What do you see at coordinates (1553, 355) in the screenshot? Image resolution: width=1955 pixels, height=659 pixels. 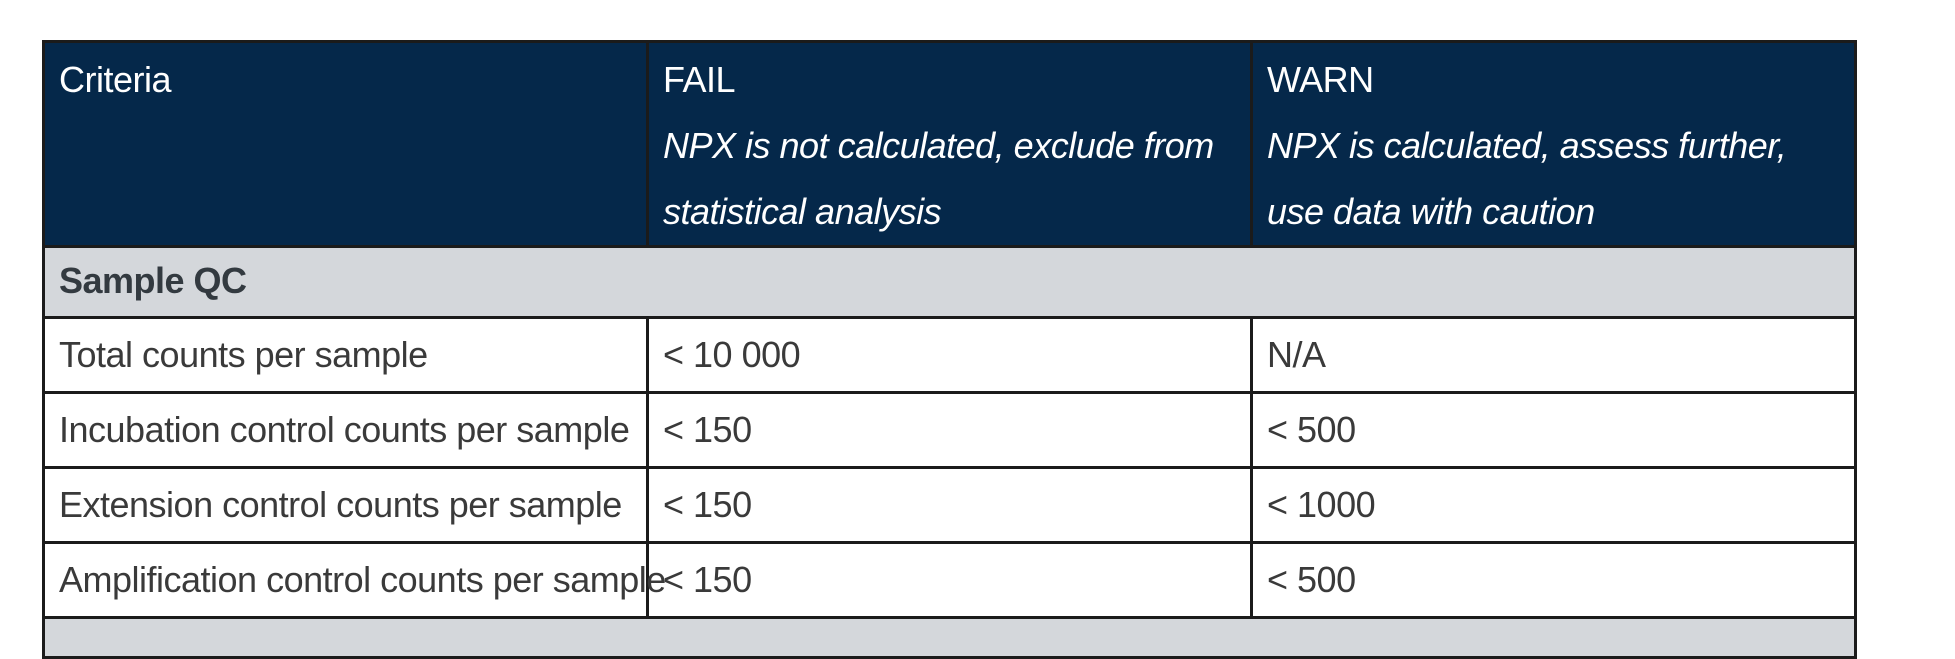 I see `cell-warn: N/A` at bounding box center [1553, 355].